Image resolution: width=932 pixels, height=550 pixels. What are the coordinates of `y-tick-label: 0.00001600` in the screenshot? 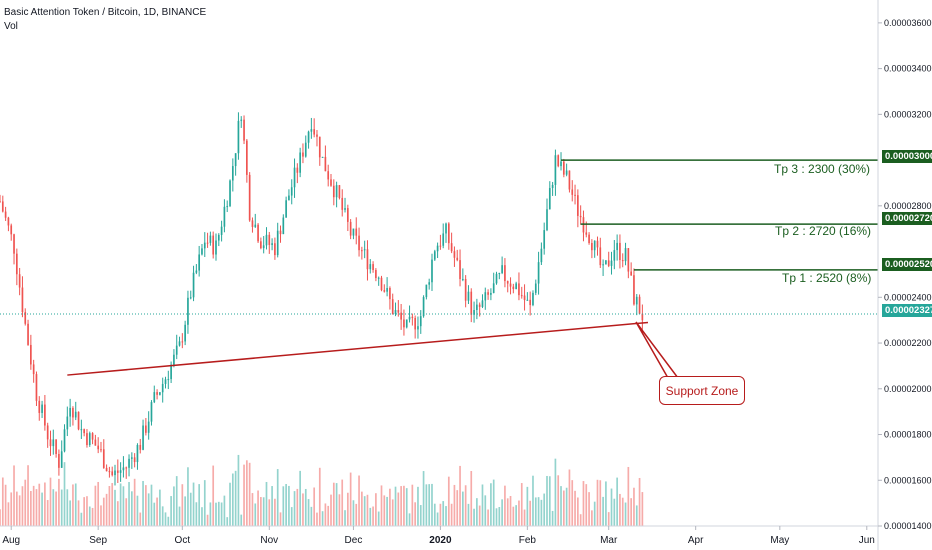 It's located at (908, 480).